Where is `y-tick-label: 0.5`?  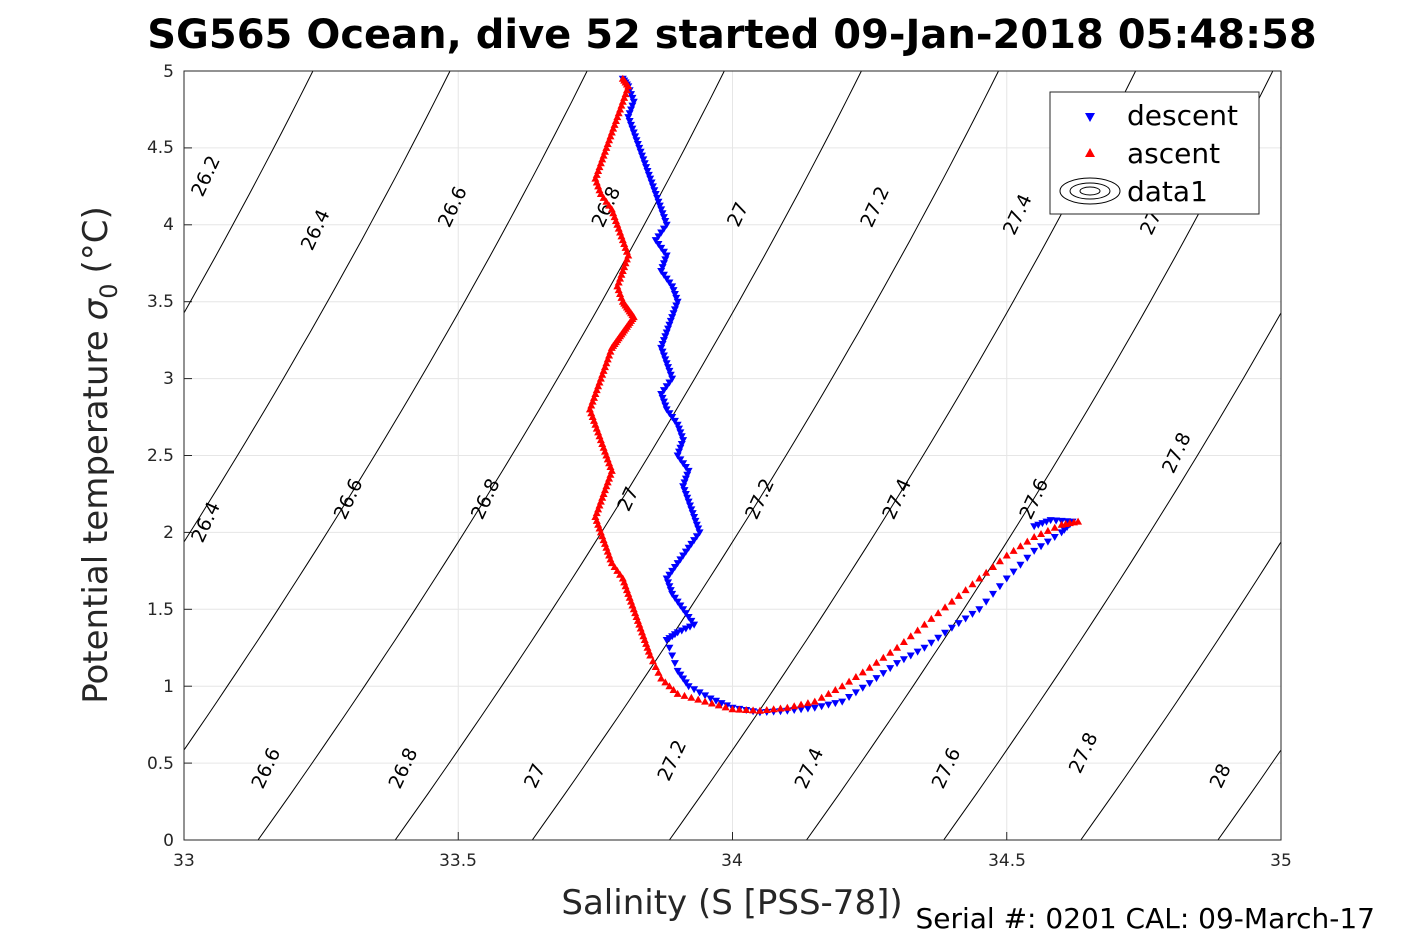
y-tick-label: 0.5 is located at coordinates (160, 764).